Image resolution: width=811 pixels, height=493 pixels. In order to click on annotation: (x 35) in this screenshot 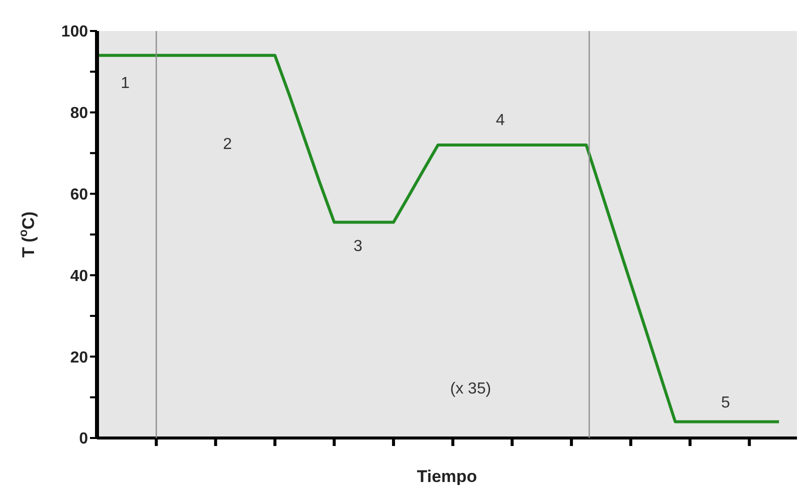, I will do `click(471, 389)`.